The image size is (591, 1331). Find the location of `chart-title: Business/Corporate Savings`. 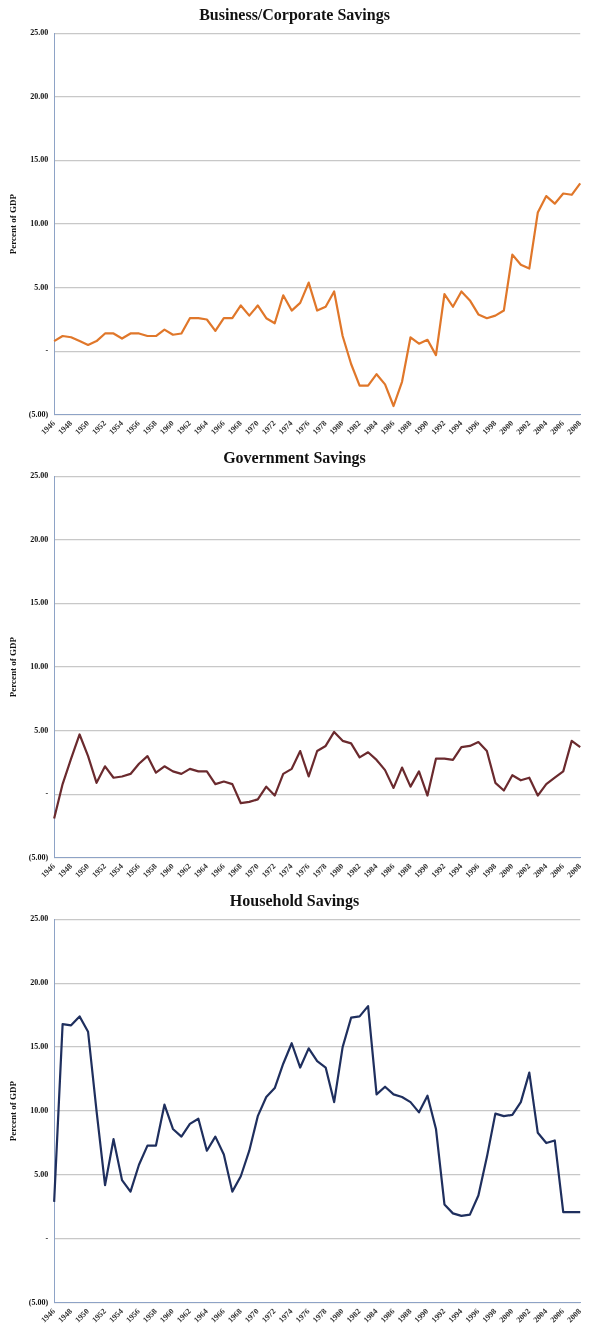

chart-title: Business/Corporate Savings is located at coordinates (294, 14).